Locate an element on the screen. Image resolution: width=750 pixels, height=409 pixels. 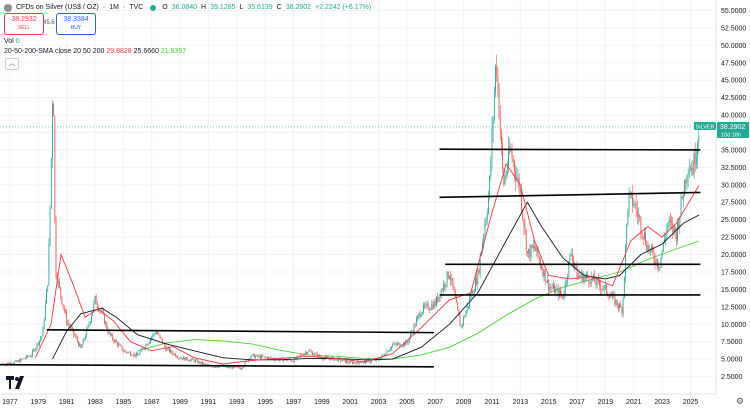
price-axis-bg is located at coordinates (733, 204).